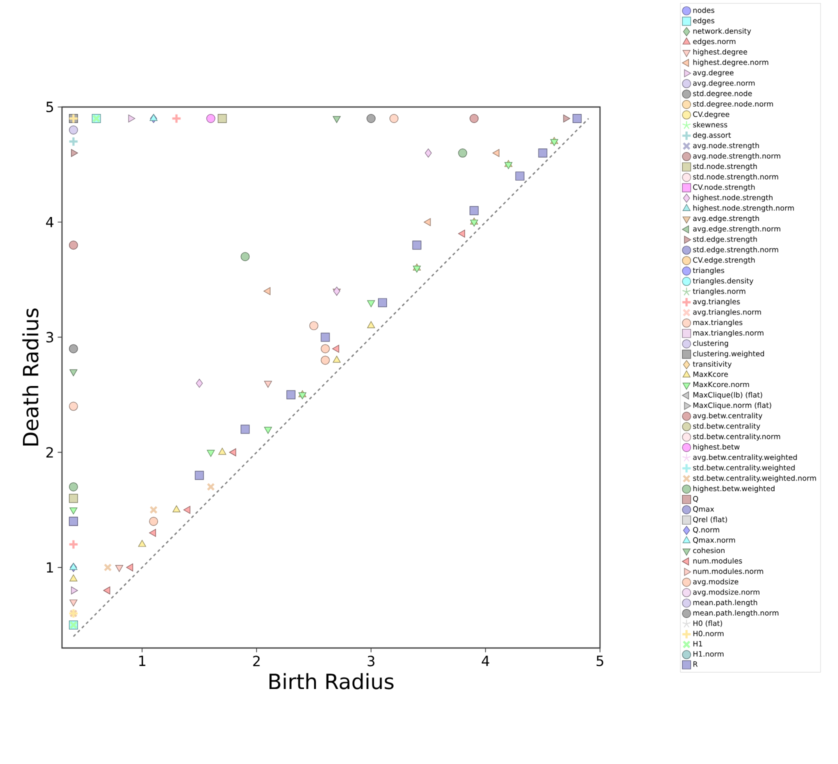 This screenshot has width=838, height=764. What do you see at coordinates (256, 661) in the screenshot?
I see `x-tick-label: 2` at bounding box center [256, 661].